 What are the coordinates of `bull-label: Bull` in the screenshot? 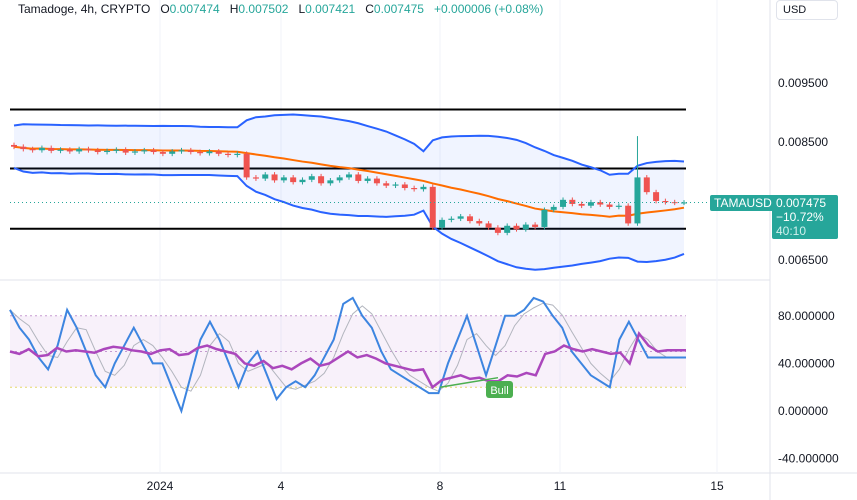 It's located at (499, 391).